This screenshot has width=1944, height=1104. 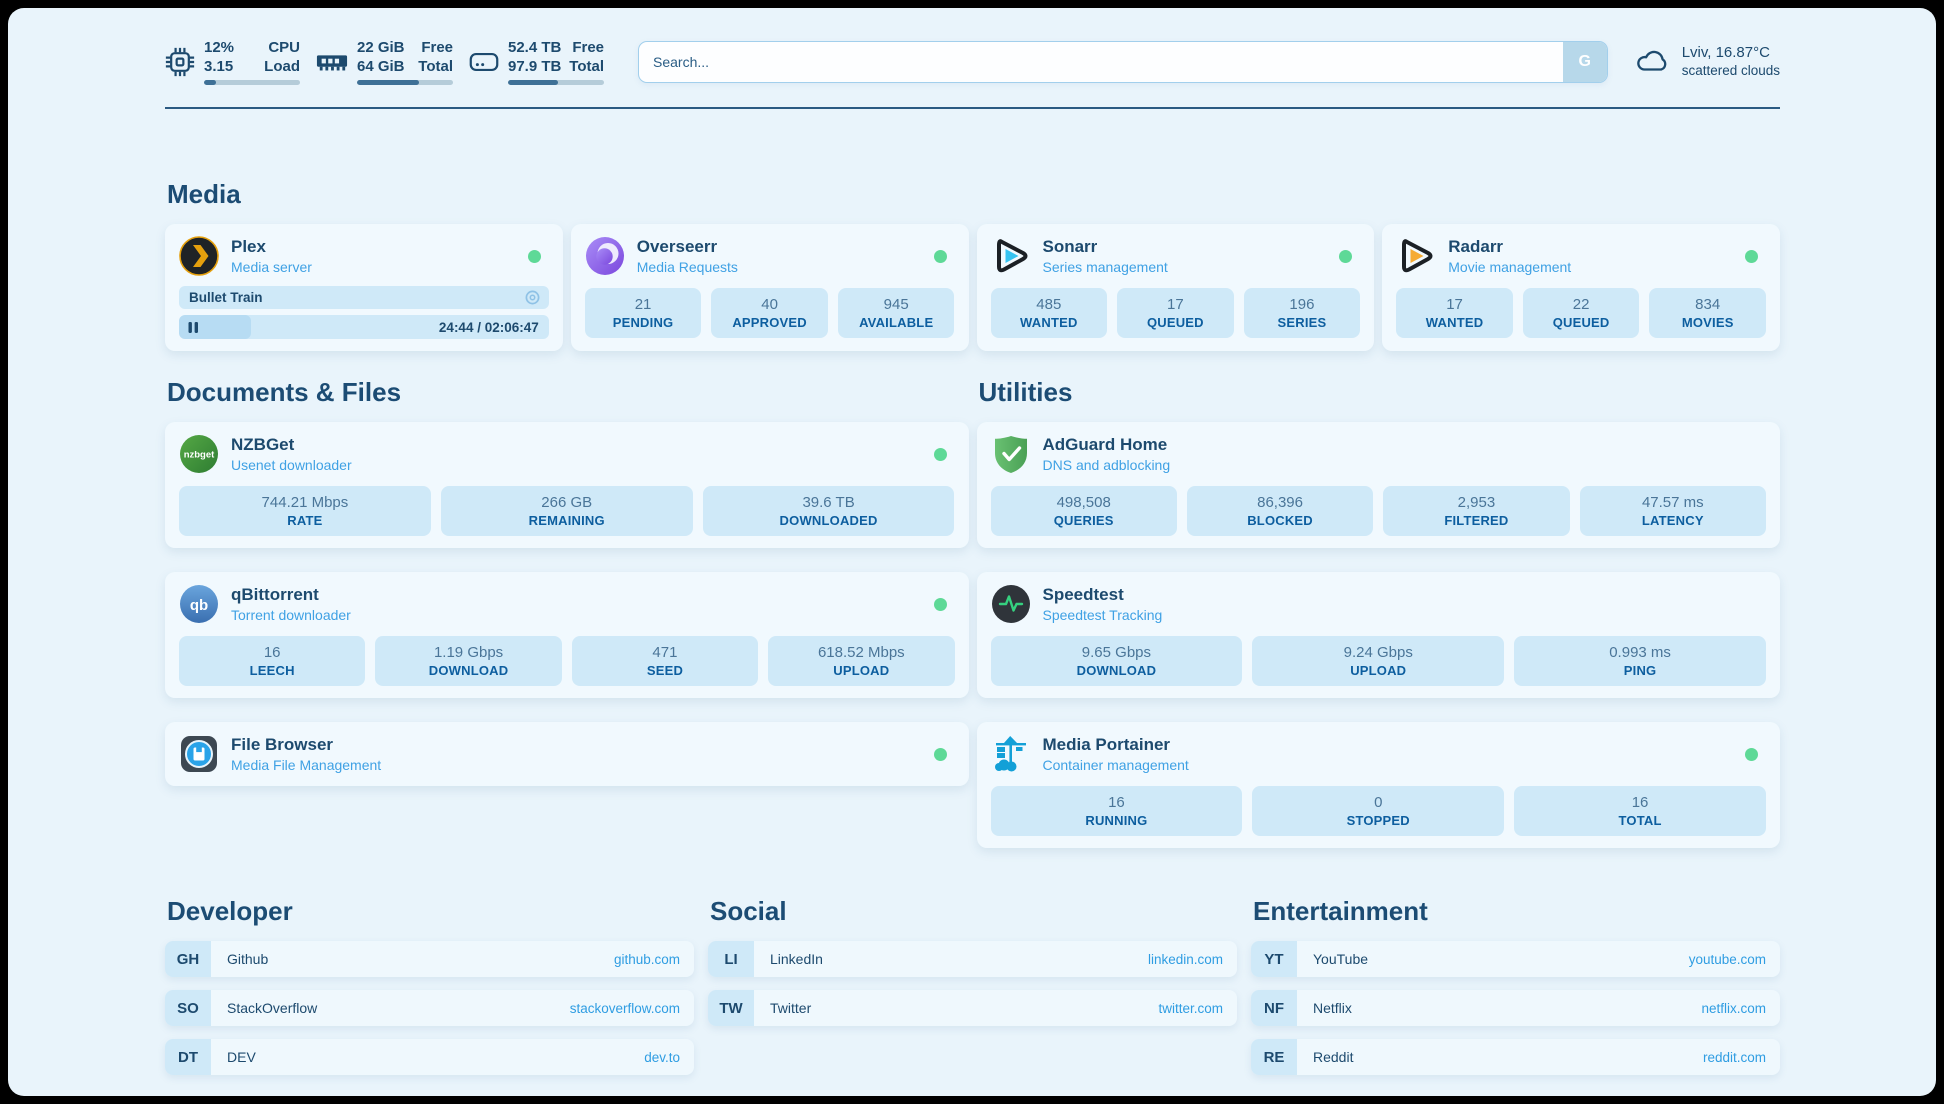 What do you see at coordinates (972, 108) in the screenshot?
I see `header-divider` at bounding box center [972, 108].